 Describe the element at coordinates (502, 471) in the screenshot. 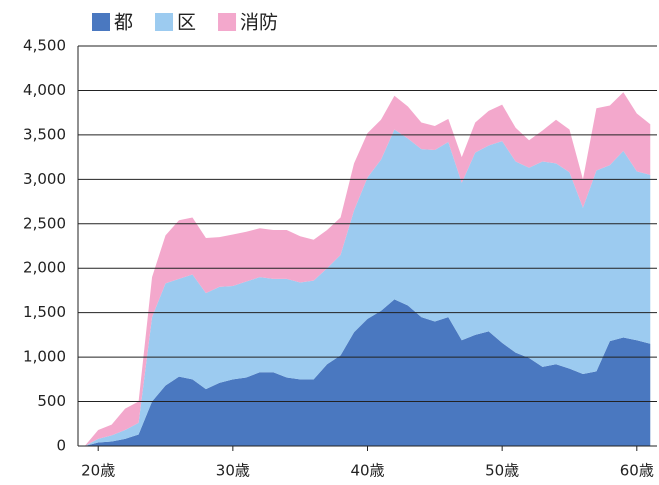

I see `x-tick-label: 50歳` at that location.